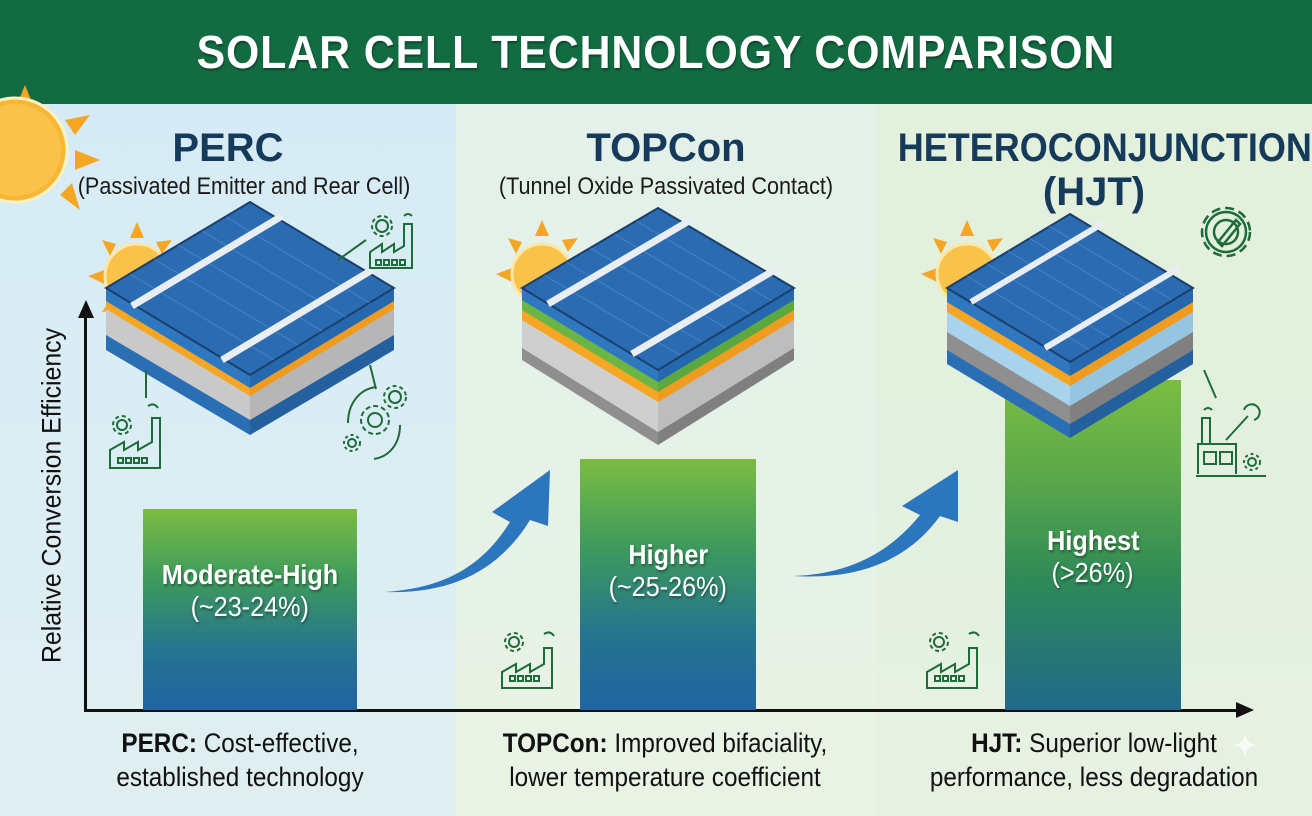  Describe the element at coordinates (666, 186) in the screenshot. I see `topcon-subtitle: (Tunnel Oxide Passivated Contact)` at that location.